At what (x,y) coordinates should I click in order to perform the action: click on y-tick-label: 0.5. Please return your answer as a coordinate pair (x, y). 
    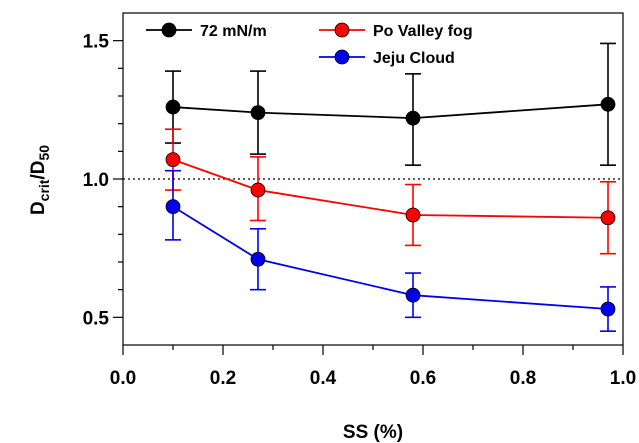
    Looking at the image, I should click on (96, 318).